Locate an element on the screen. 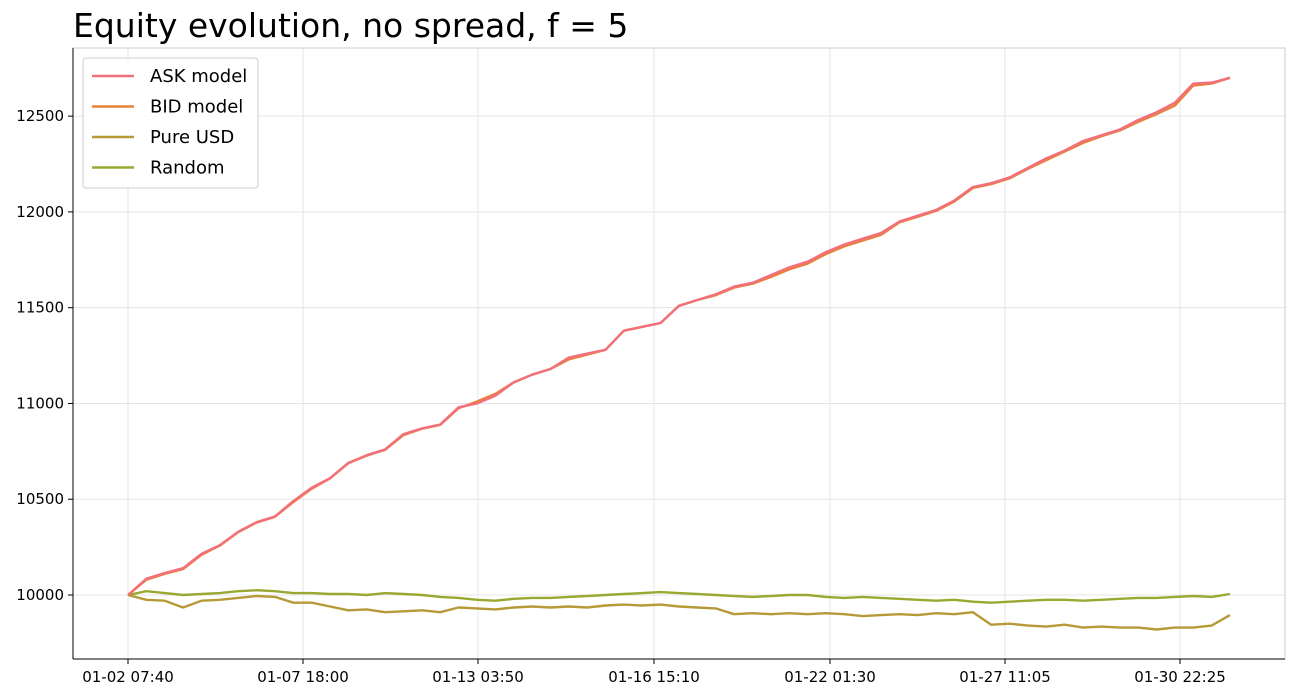  legend: ASK model BID model Pure USD Random is located at coordinates (170, 123).